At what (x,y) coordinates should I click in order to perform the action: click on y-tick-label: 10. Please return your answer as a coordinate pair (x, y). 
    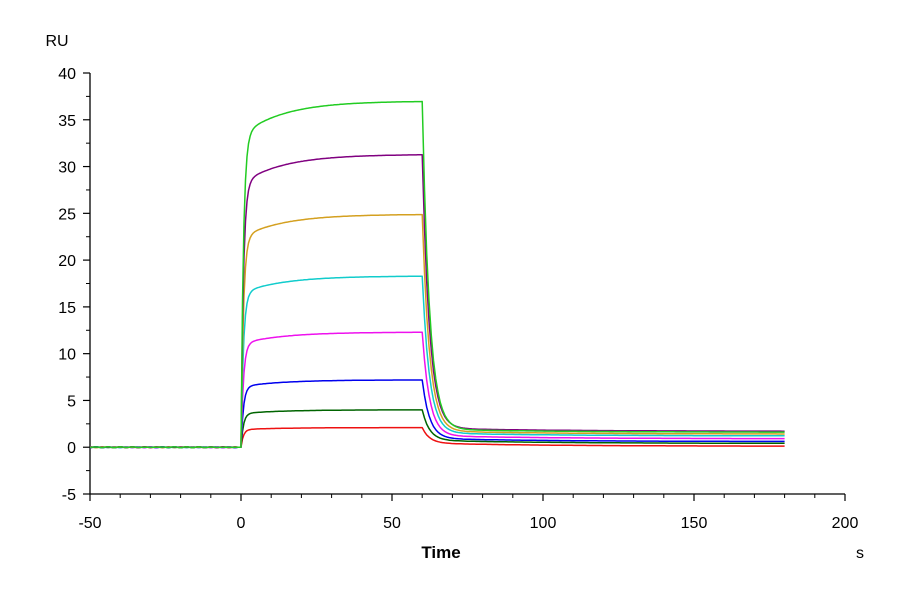
    Looking at the image, I should click on (67, 355).